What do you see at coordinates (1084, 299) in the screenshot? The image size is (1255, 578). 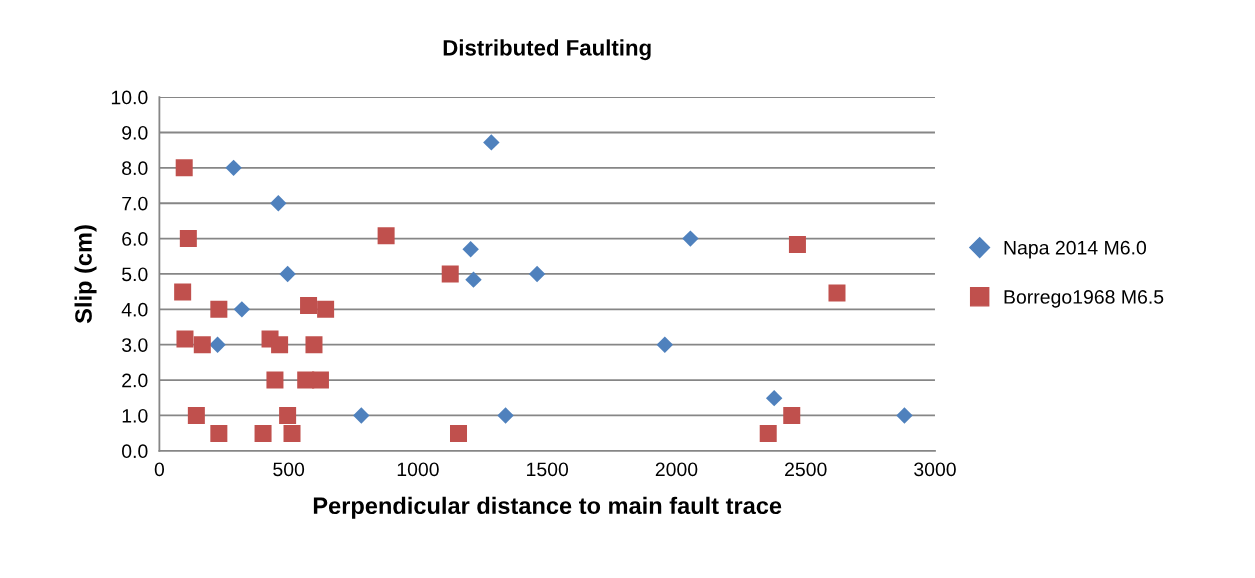 I see `legend-label: Borrego1968 M6.5` at bounding box center [1084, 299].